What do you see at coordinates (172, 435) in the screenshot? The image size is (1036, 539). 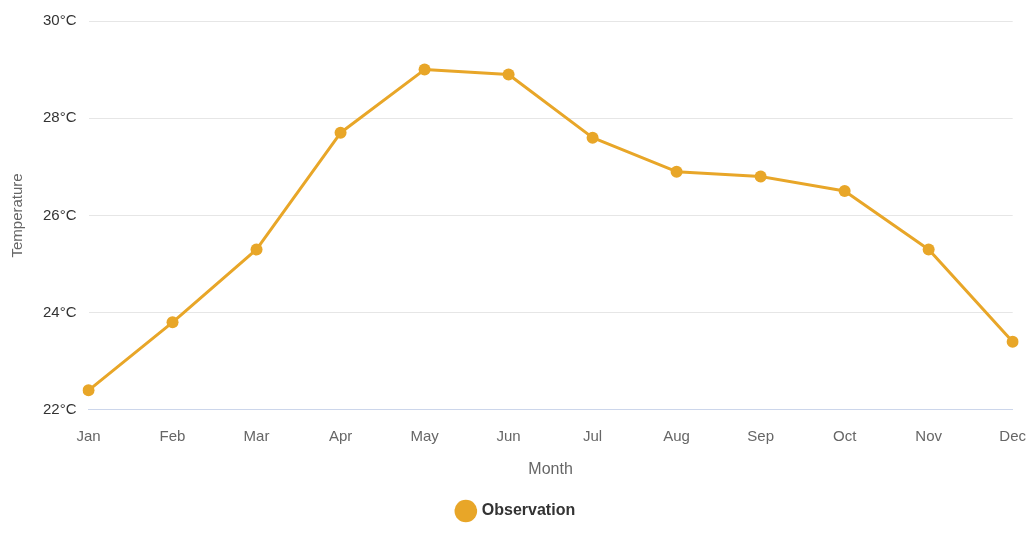 I see `x-tick-label: Feb` at bounding box center [172, 435].